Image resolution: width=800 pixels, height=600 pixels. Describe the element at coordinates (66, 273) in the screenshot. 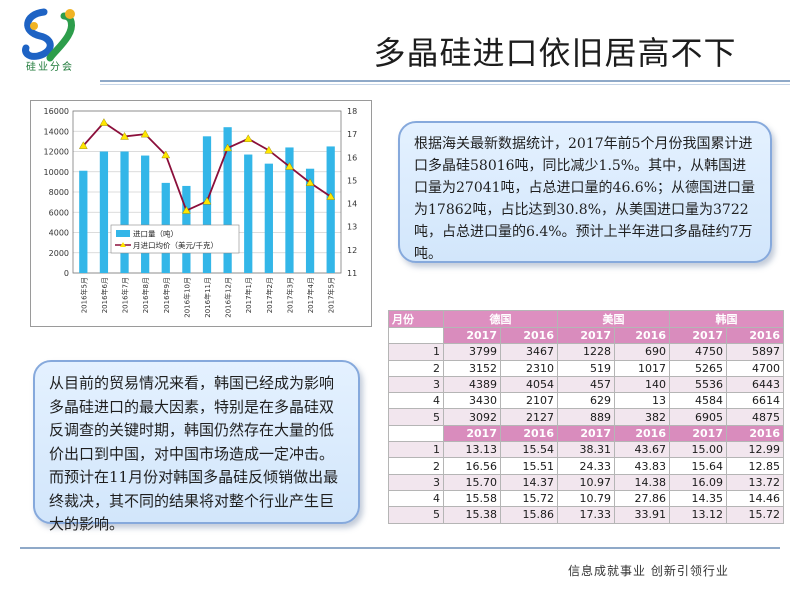

I see `y-tick-label: 0` at that location.